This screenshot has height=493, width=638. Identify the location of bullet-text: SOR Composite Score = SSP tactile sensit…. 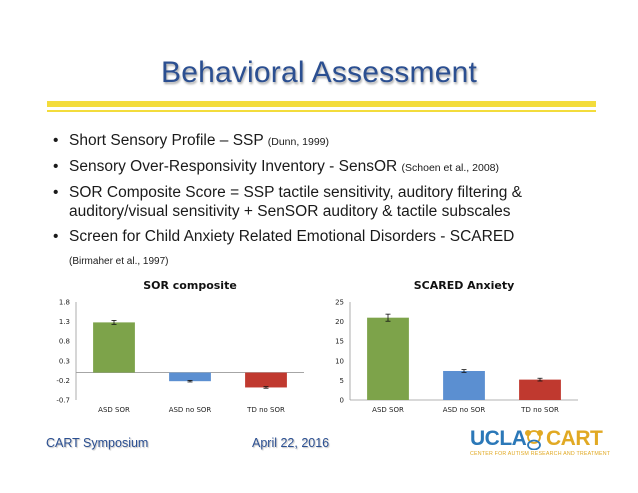
(295, 192).